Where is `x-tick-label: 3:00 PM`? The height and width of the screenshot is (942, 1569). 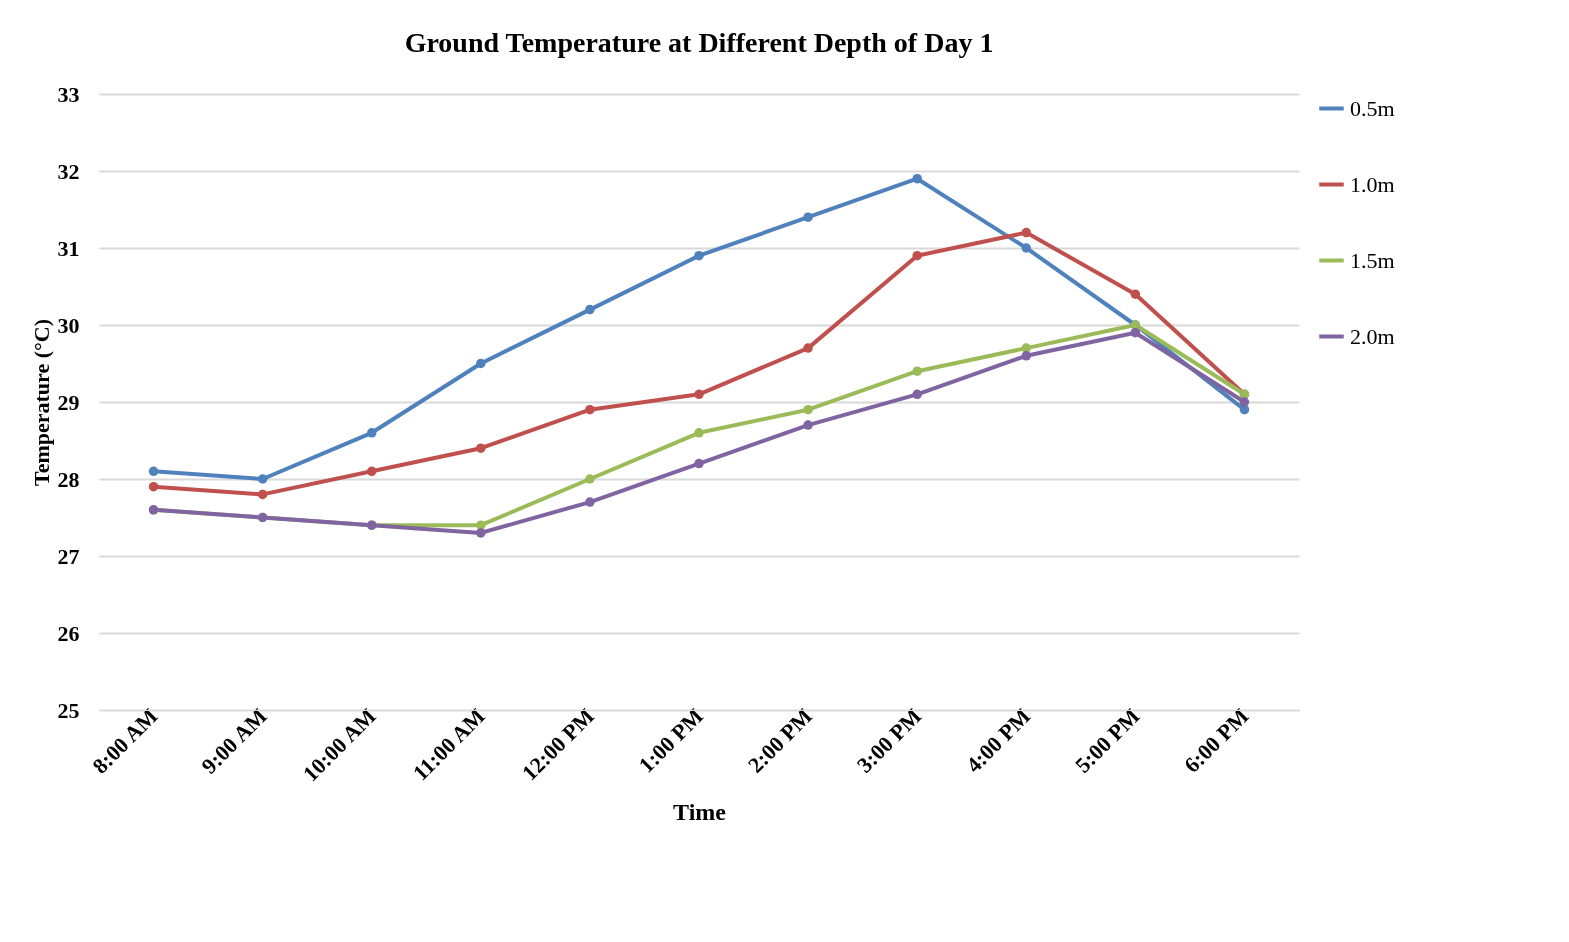
x-tick-label: 3:00 PM is located at coordinates (889, 740).